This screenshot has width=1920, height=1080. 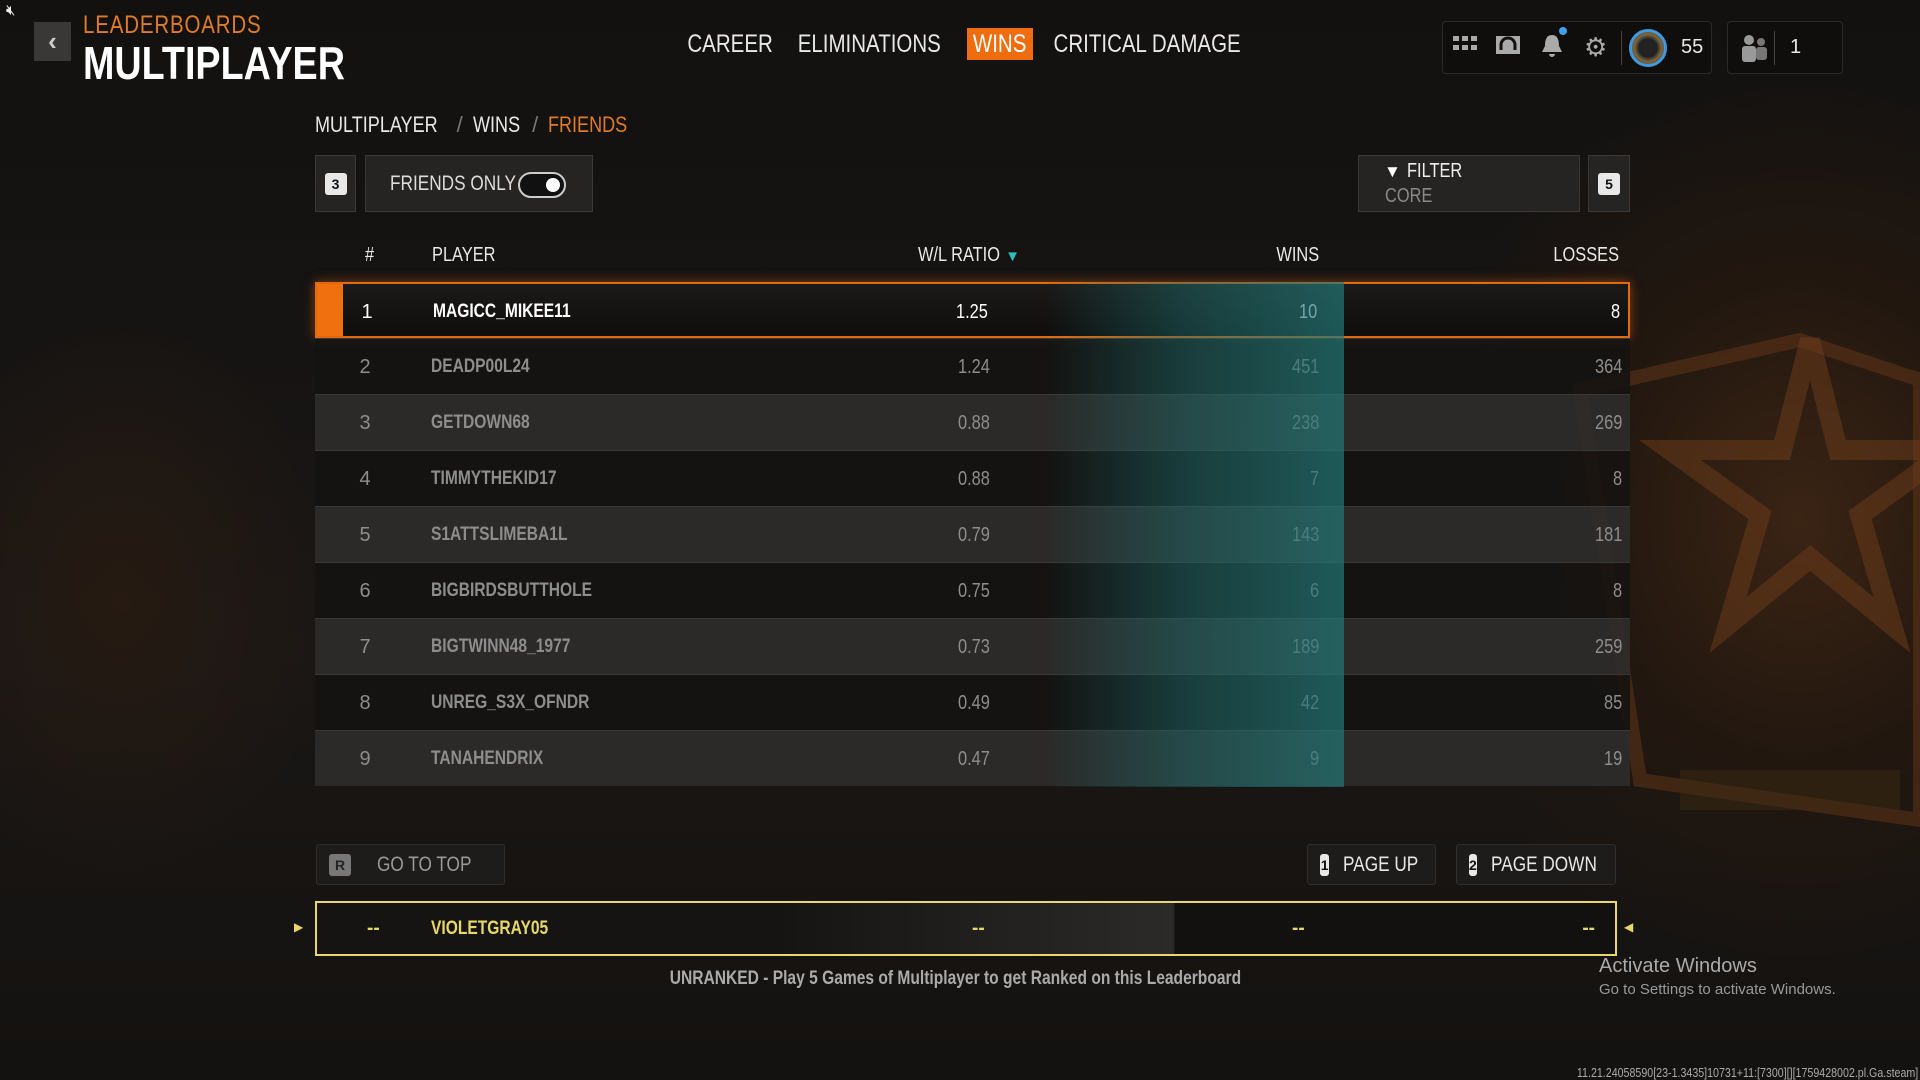 I want to click on wl-ratio: 0.79, so click(x=974, y=535).